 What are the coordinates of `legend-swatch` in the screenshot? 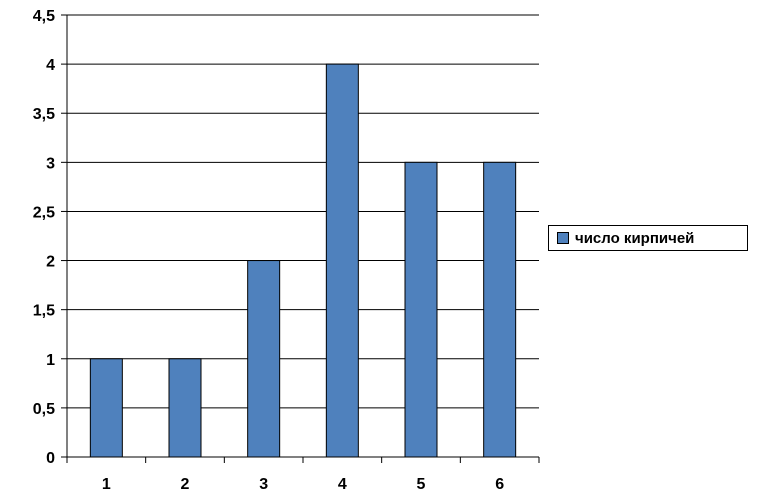 It's located at (563, 238).